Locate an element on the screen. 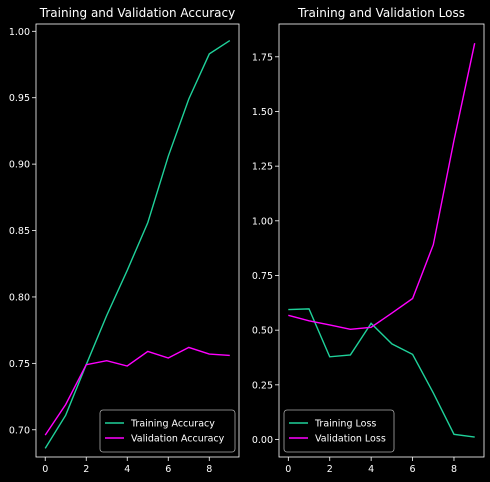  y-tick-label: 0.25 is located at coordinates (262, 385).